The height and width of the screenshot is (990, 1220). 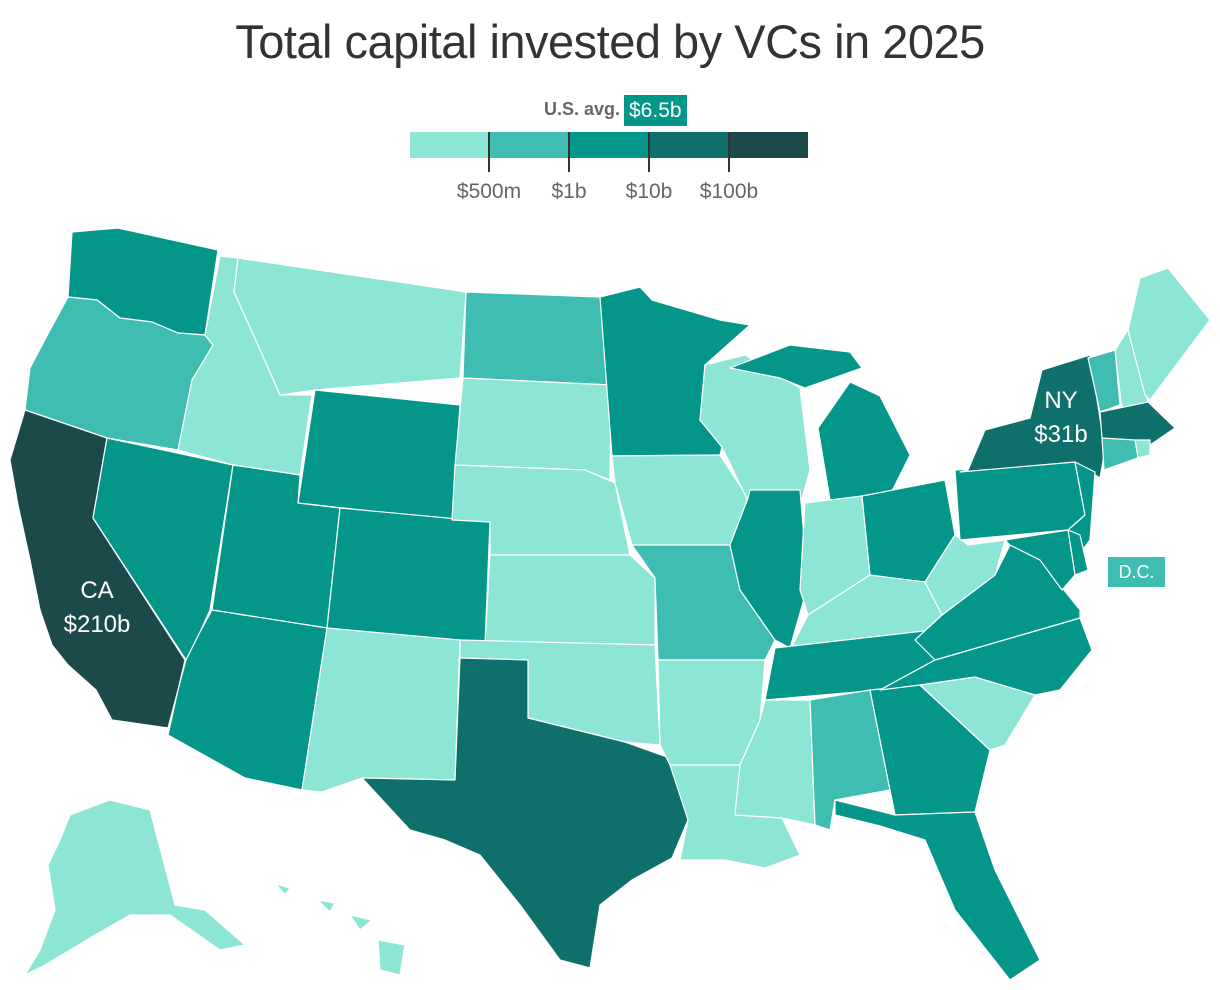 What do you see at coordinates (655, 110) in the screenshot?
I see `us-average-badge: $6.5b` at bounding box center [655, 110].